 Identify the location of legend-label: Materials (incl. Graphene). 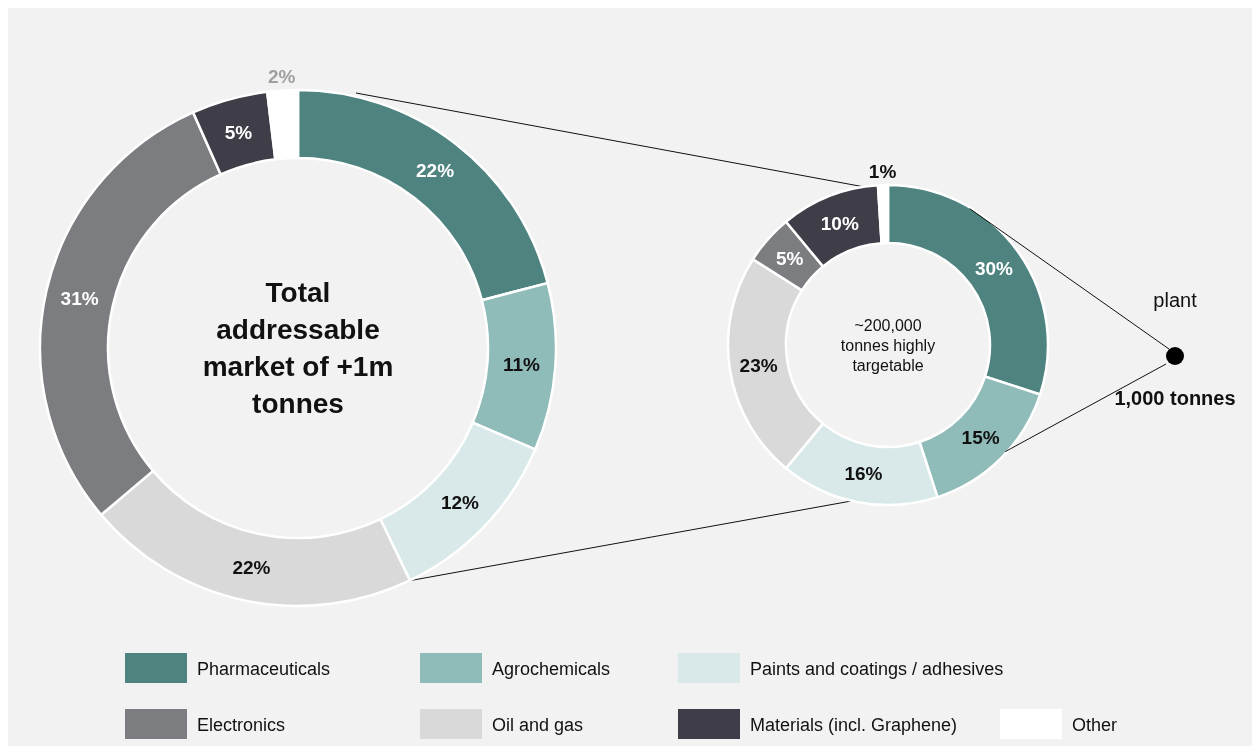
(854, 725).